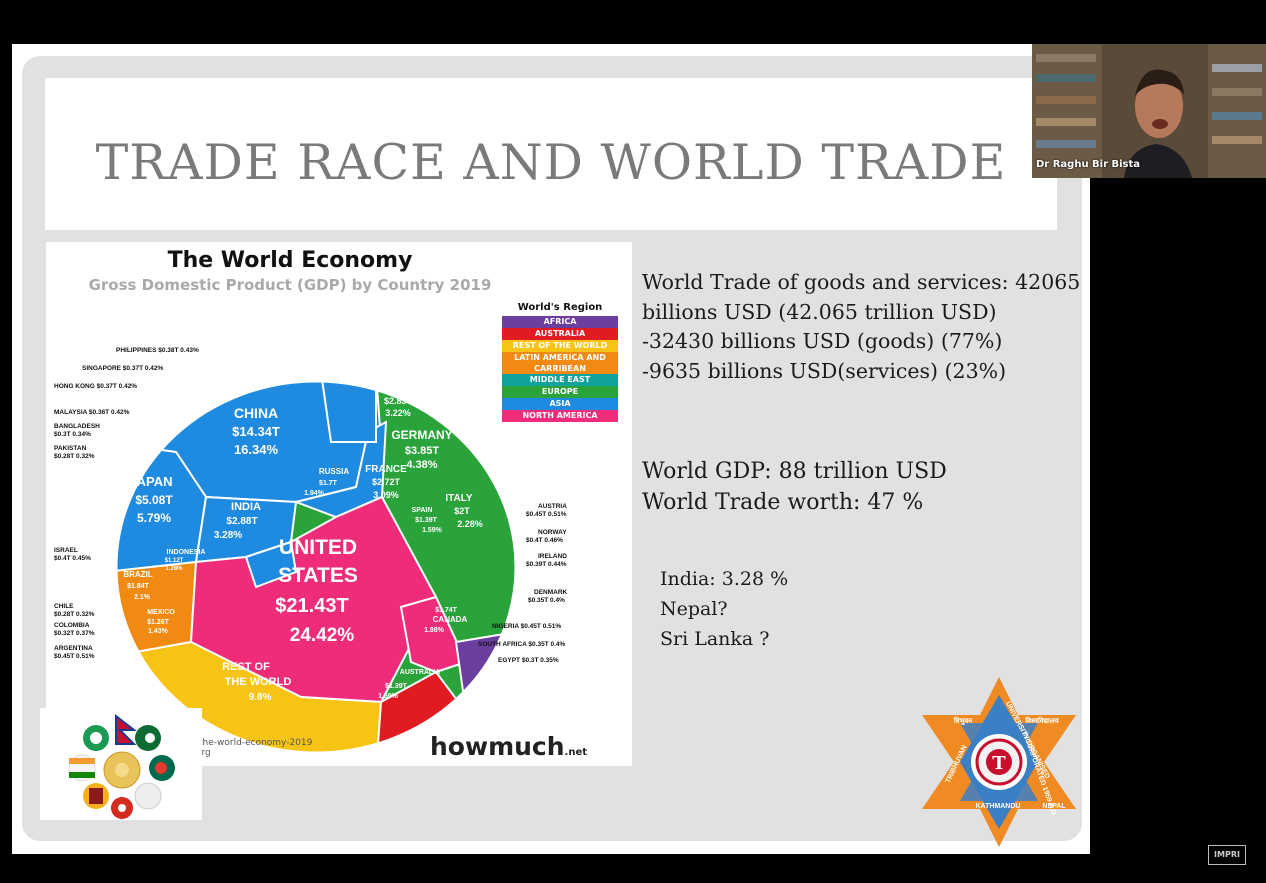 The height and width of the screenshot is (883, 1266). Describe the element at coordinates (386, 469) in the screenshot. I see `france-label: FRANCE` at that location.